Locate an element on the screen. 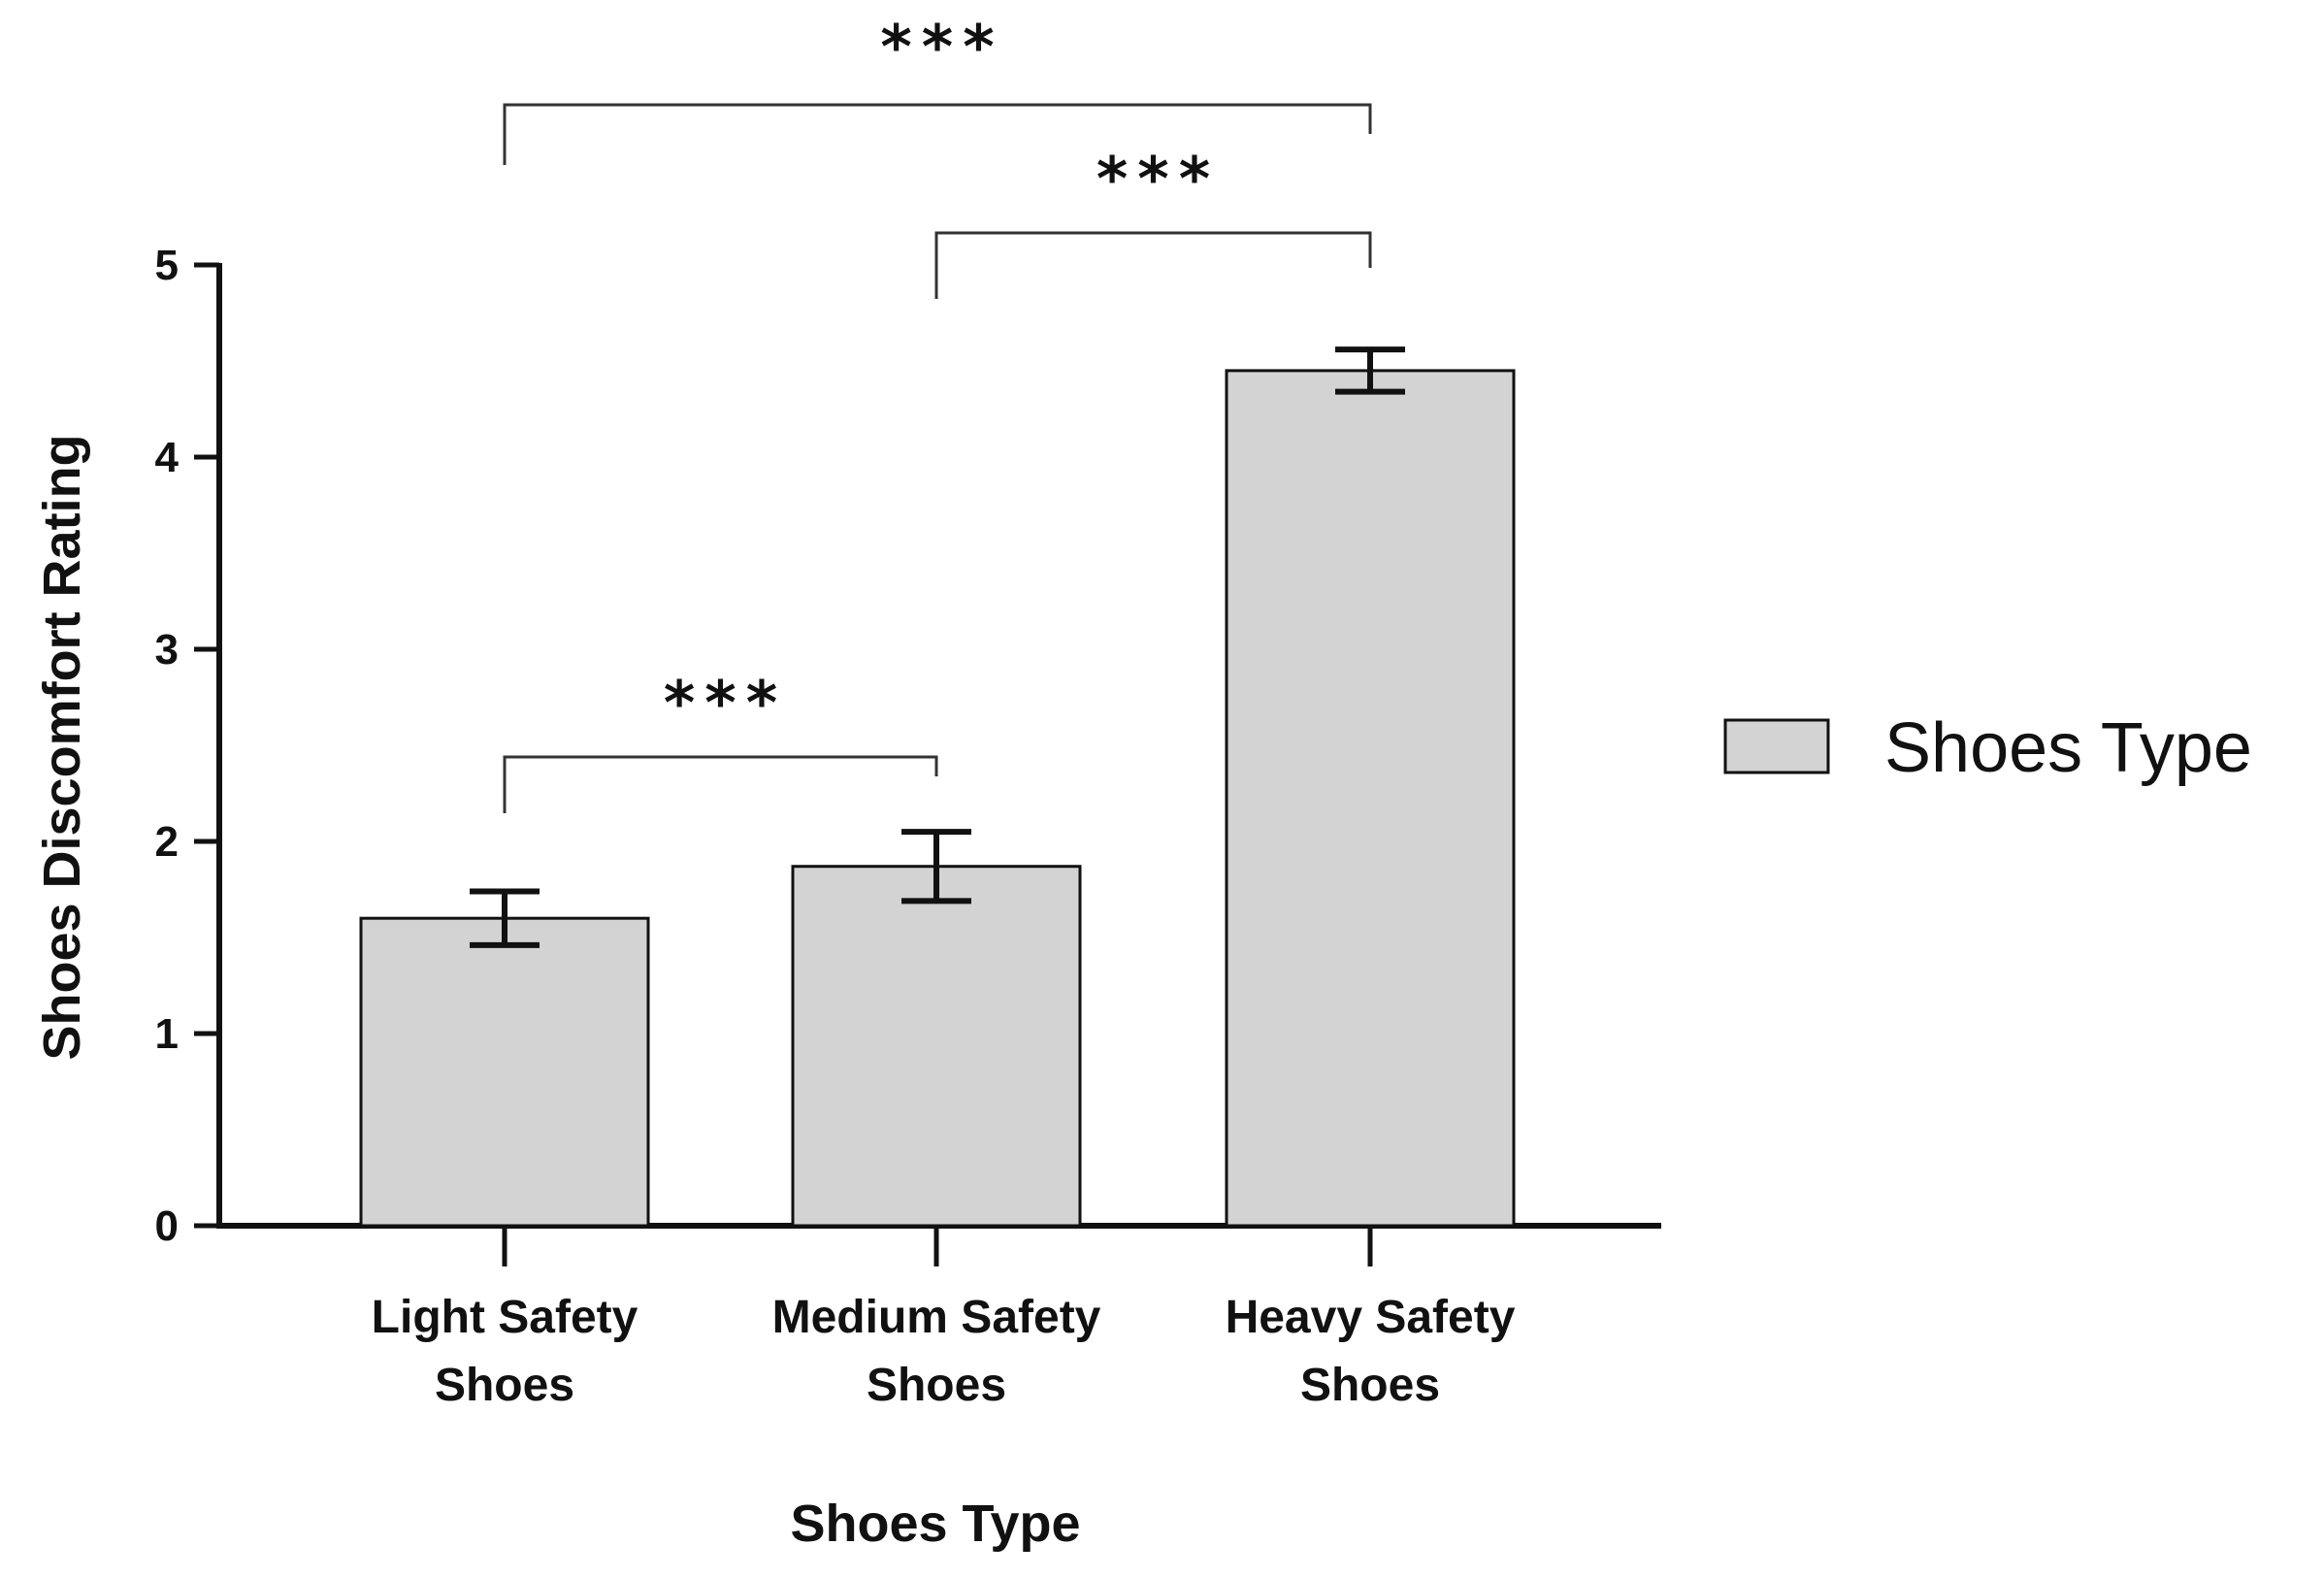 This screenshot has height=1578, width=2324. y-tick-label: 1 is located at coordinates (167, 1034).